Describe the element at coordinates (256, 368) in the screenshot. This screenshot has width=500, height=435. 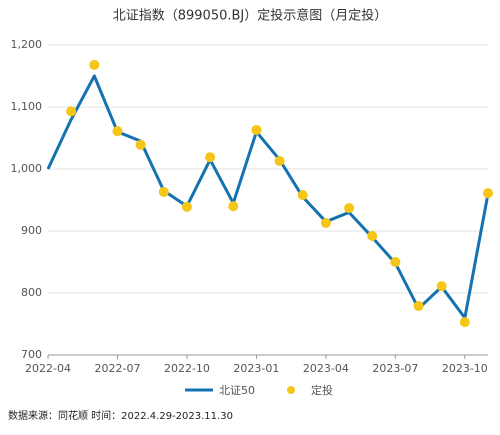
I see `x-tick-label: 2023-01` at that location.